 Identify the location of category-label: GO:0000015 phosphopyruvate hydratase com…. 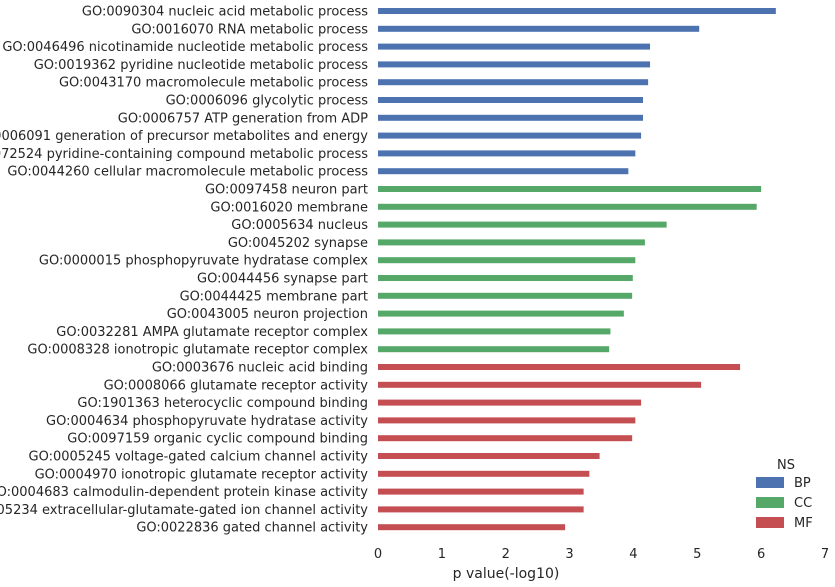
(203, 261).